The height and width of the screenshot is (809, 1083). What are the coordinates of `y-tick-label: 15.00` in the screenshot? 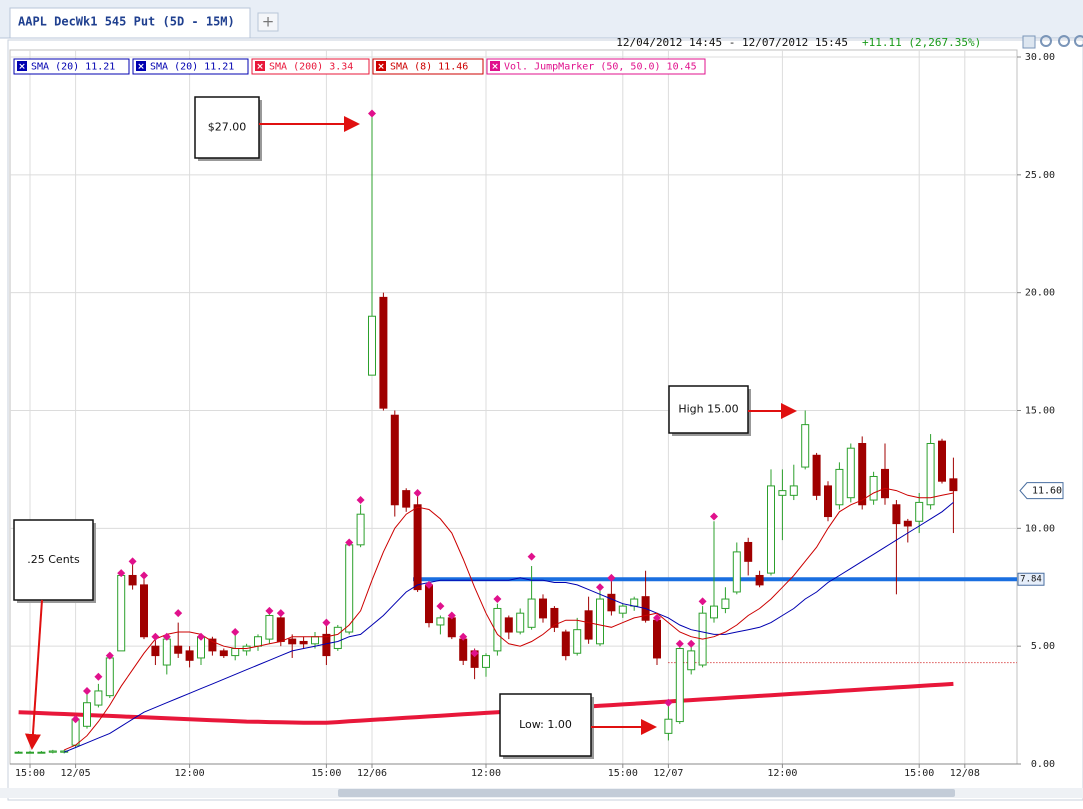 It's located at (1040, 411).